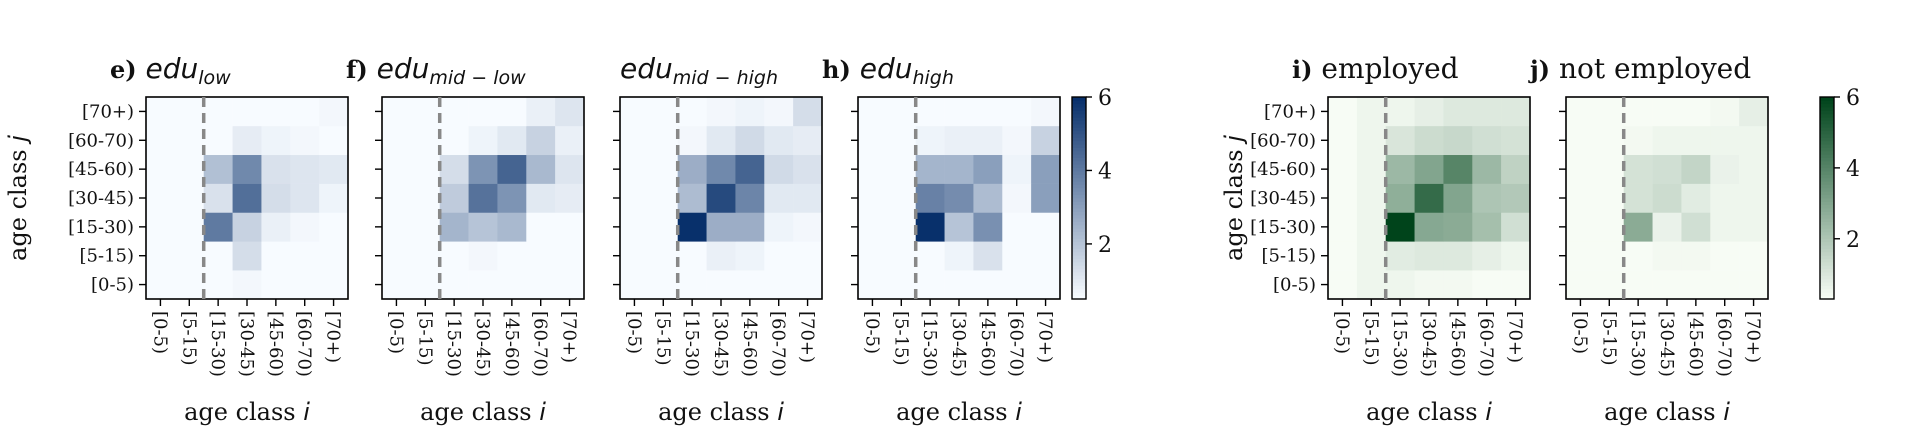 This screenshot has height=426, width=1920. Describe the element at coordinates (1695, 344) in the screenshot. I see `x-tick-label: [45-60)` at that location.